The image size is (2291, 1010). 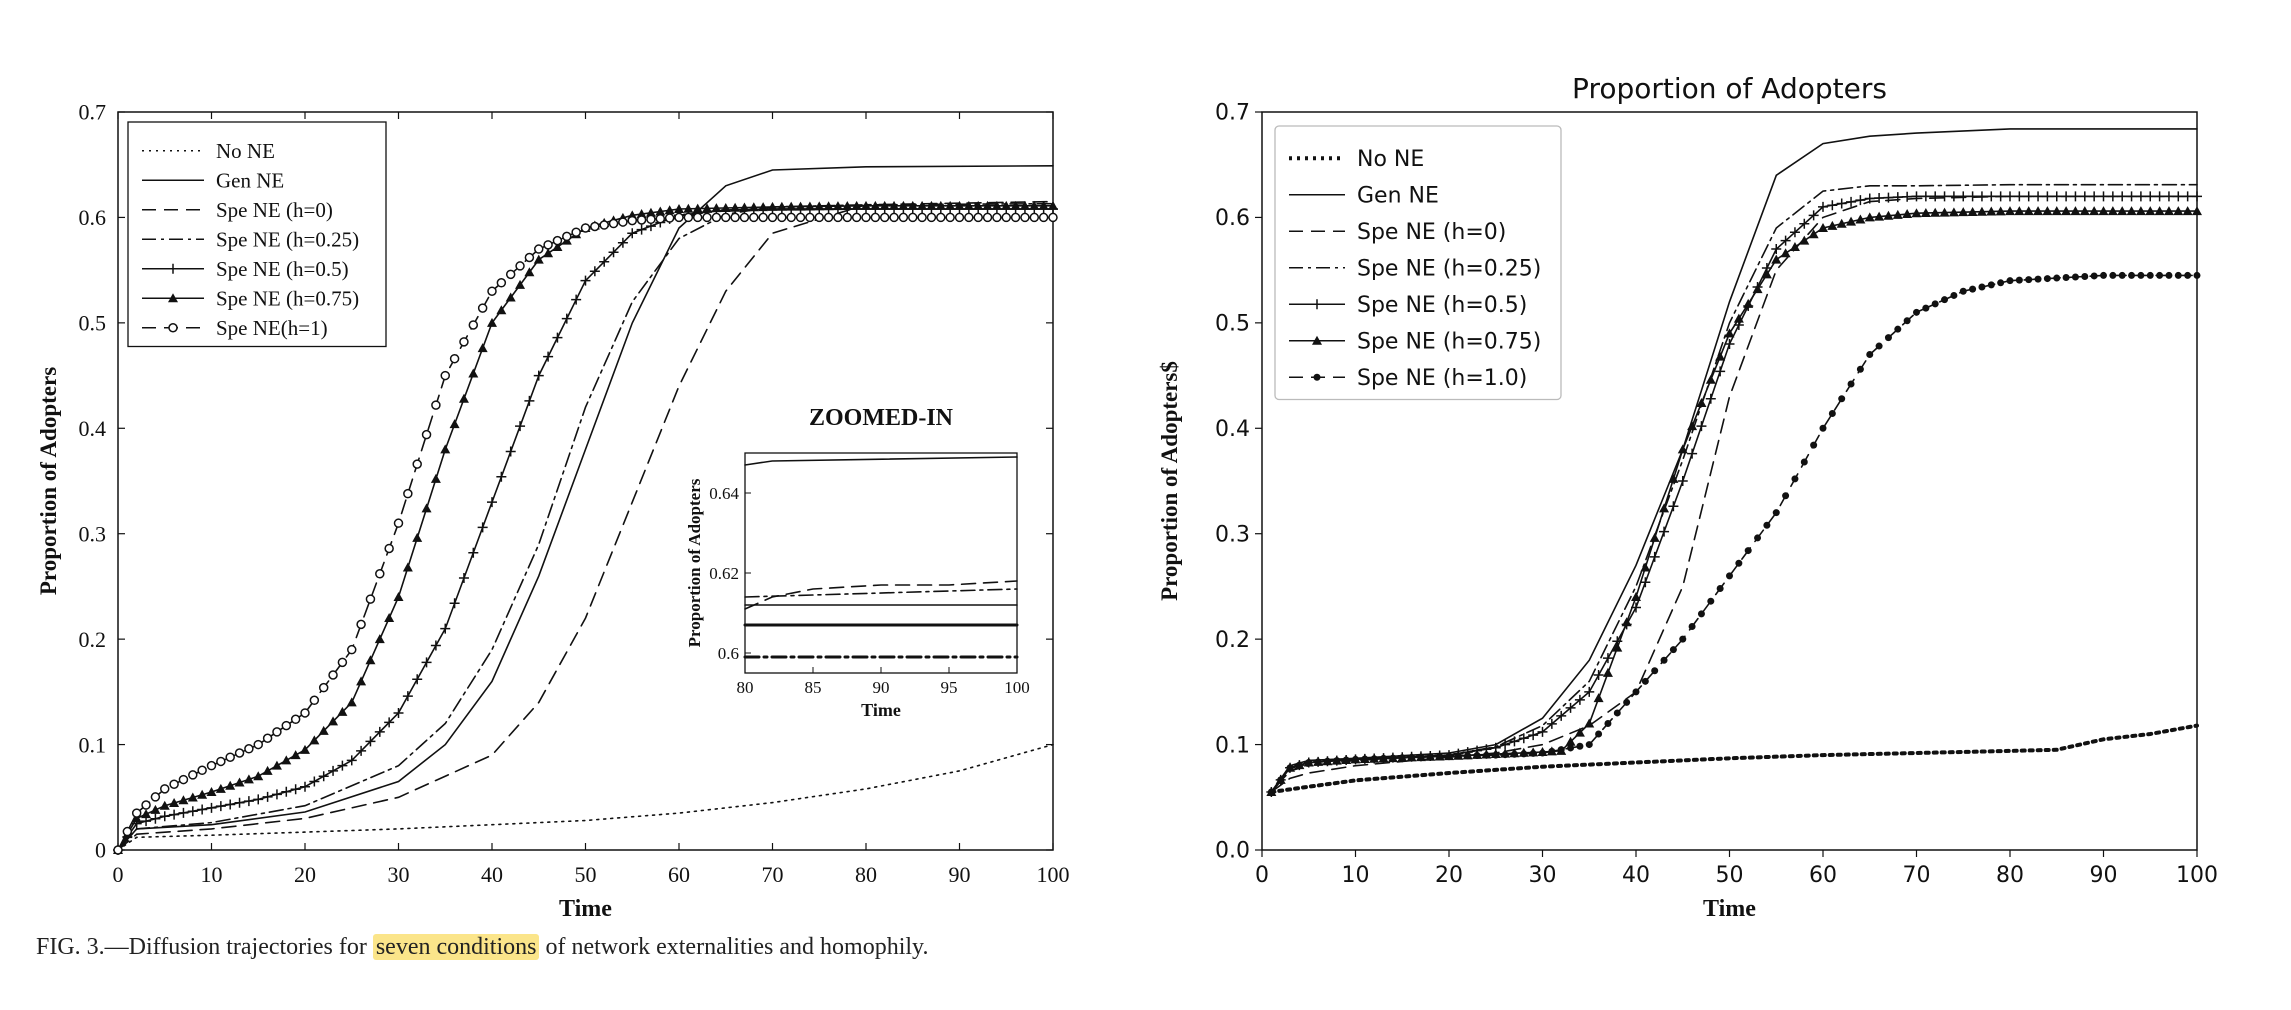 What do you see at coordinates (456, 947) in the screenshot?
I see `caption-highlight: seven conditions` at bounding box center [456, 947].